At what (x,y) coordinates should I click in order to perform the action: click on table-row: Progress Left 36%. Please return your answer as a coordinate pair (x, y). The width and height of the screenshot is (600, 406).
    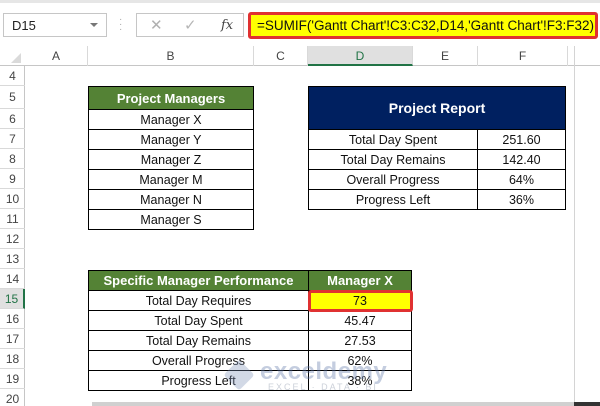
    Looking at the image, I should click on (437, 199).